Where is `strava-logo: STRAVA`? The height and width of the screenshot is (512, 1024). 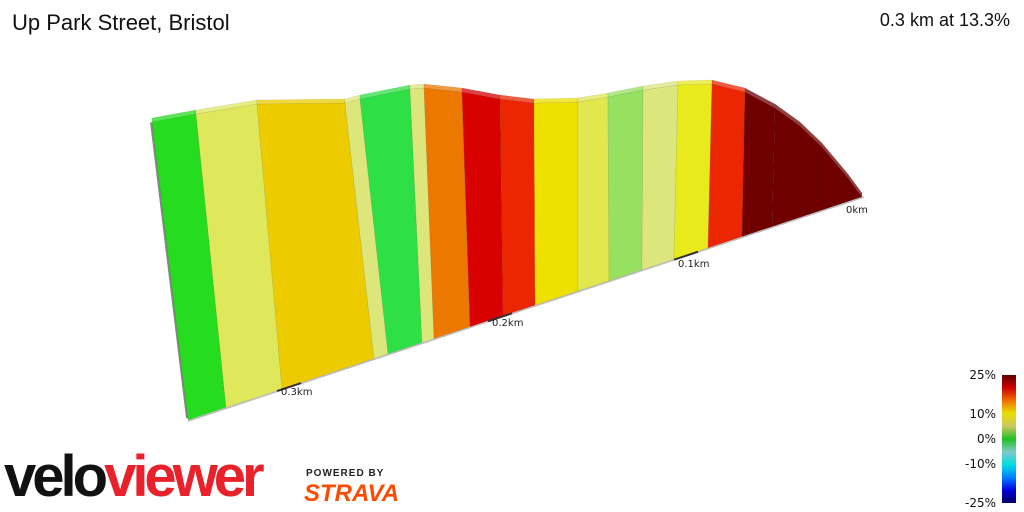
strava-logo: STRAVA is located at coordinates (352, 493).